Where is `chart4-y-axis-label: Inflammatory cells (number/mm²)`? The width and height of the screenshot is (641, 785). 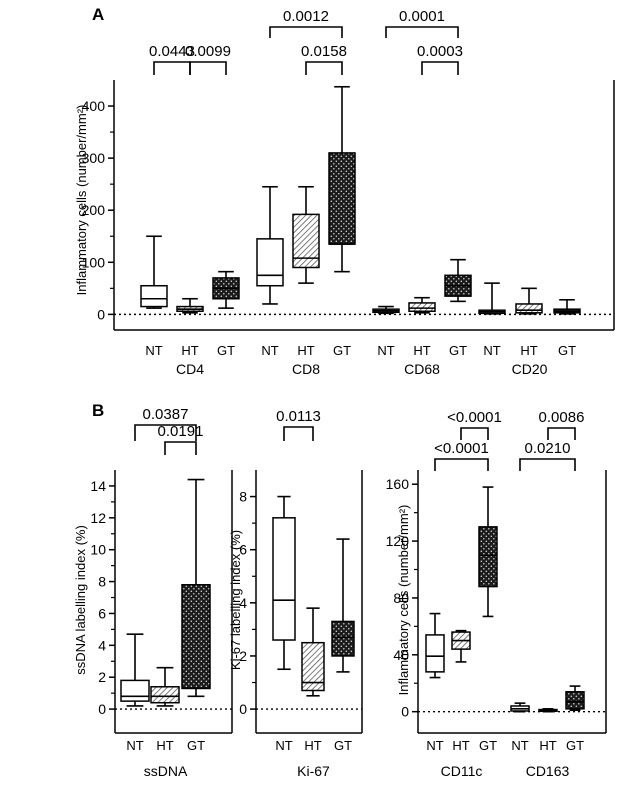 chart4-y-axis-label: Inflammatory cells (number/mm²) is located at coordinates (403, 600).